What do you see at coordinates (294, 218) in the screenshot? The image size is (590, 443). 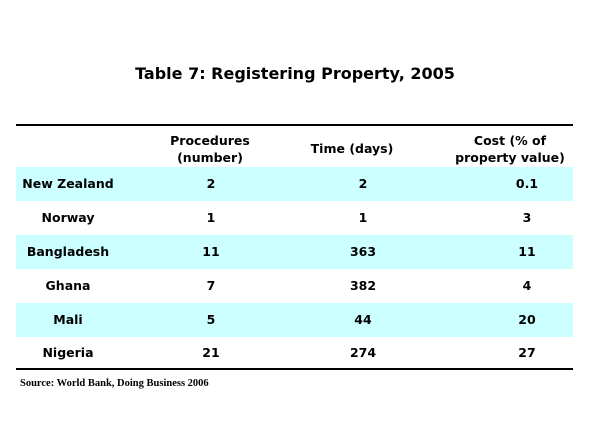 I see `table-row: Norway 1 1 3` at bounding box center [294, 218].